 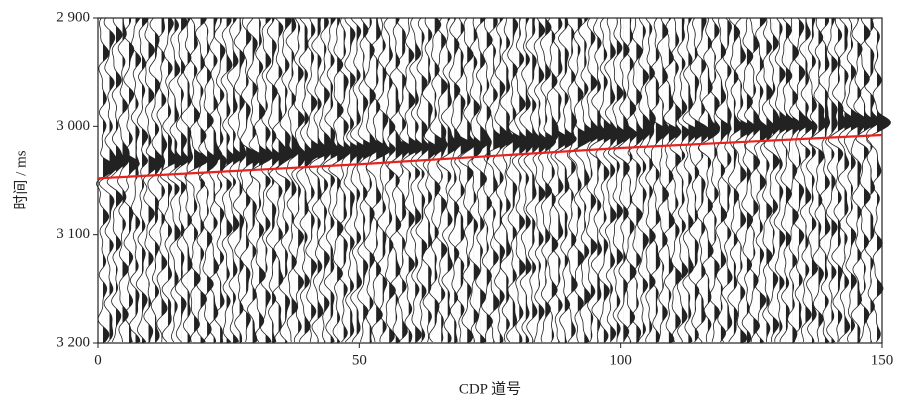 What do you see at coordinates (20, 179) in the screenshot?
I see `y-axis-label: 时间 / ms` at bounding box center [20, 179].